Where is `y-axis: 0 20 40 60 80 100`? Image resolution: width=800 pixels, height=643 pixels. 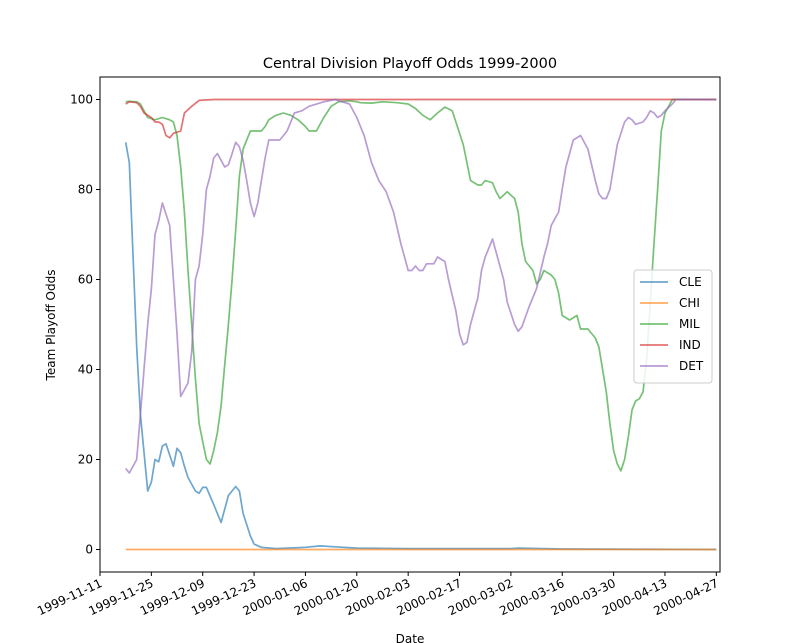 y-axis: 0 20 40 60 80 100 is located at coordinates (85, 325).